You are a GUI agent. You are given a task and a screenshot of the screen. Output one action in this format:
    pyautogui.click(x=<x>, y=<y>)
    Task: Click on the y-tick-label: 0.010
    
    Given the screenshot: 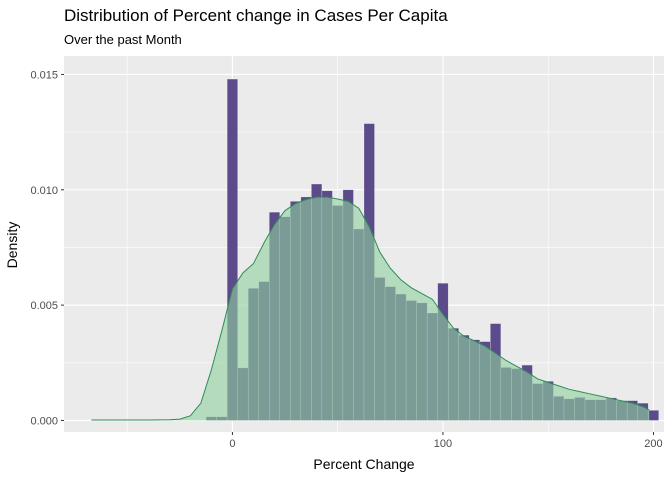 What is the action you would take?
    pyautogui.click(x=44, y=191)
    